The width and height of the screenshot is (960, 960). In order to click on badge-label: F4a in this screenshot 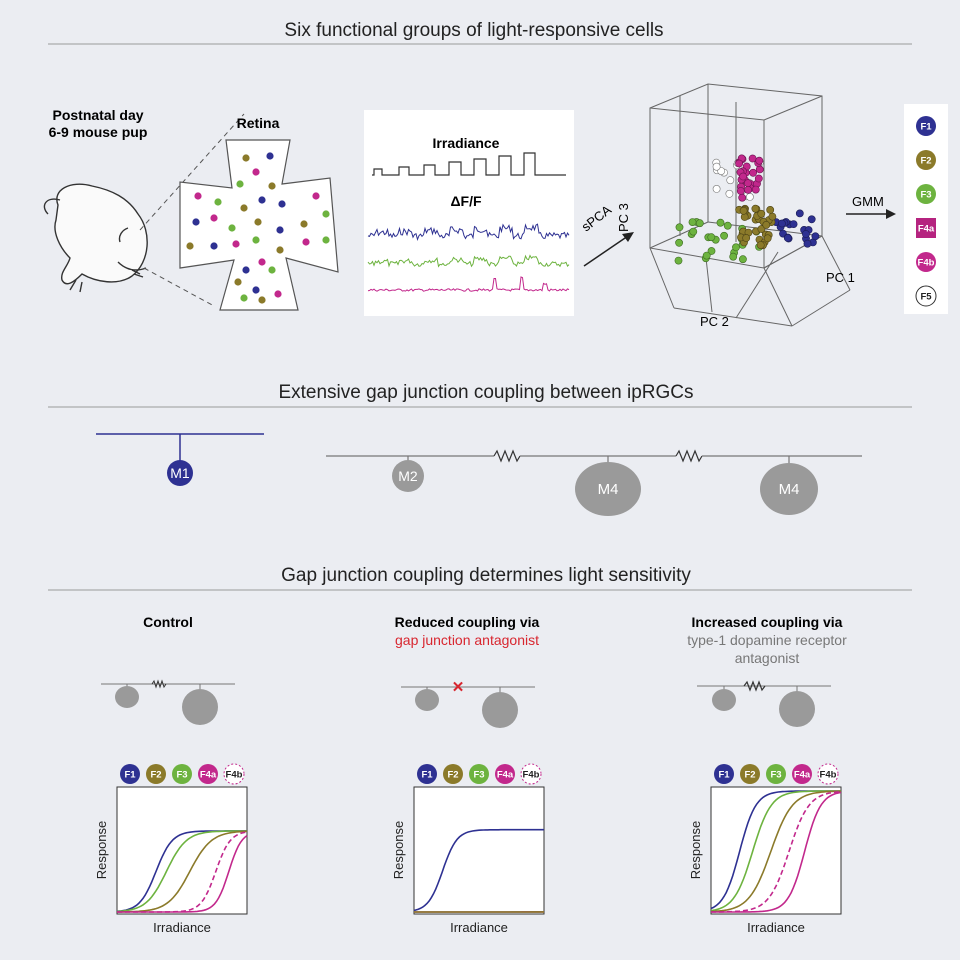, I will do `click(505, 775)`.